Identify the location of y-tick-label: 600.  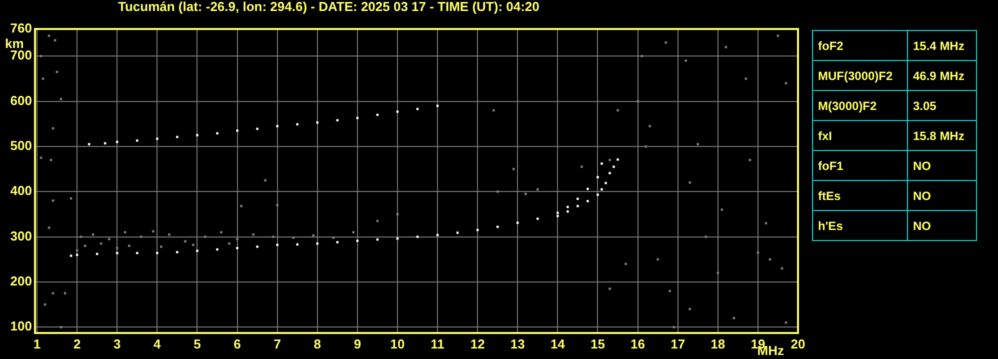
(21, 100).